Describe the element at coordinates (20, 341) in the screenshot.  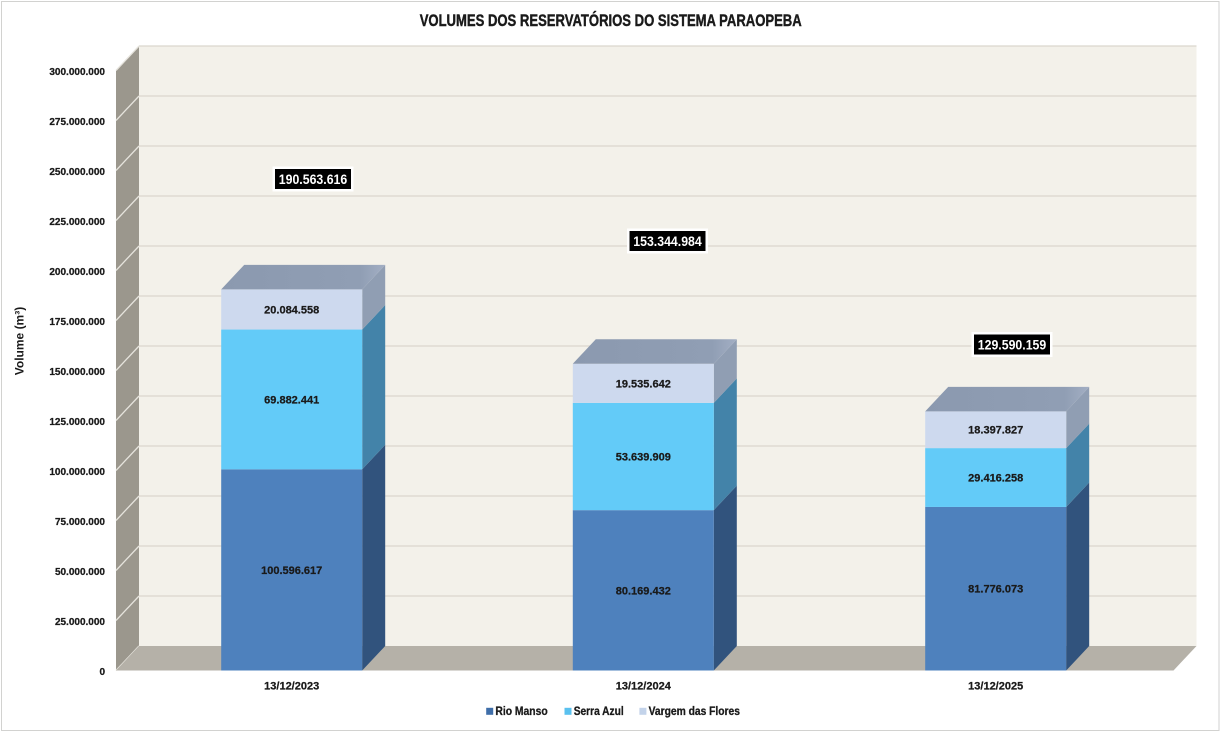
I see `svg-text: Volume (m³)` at that location.